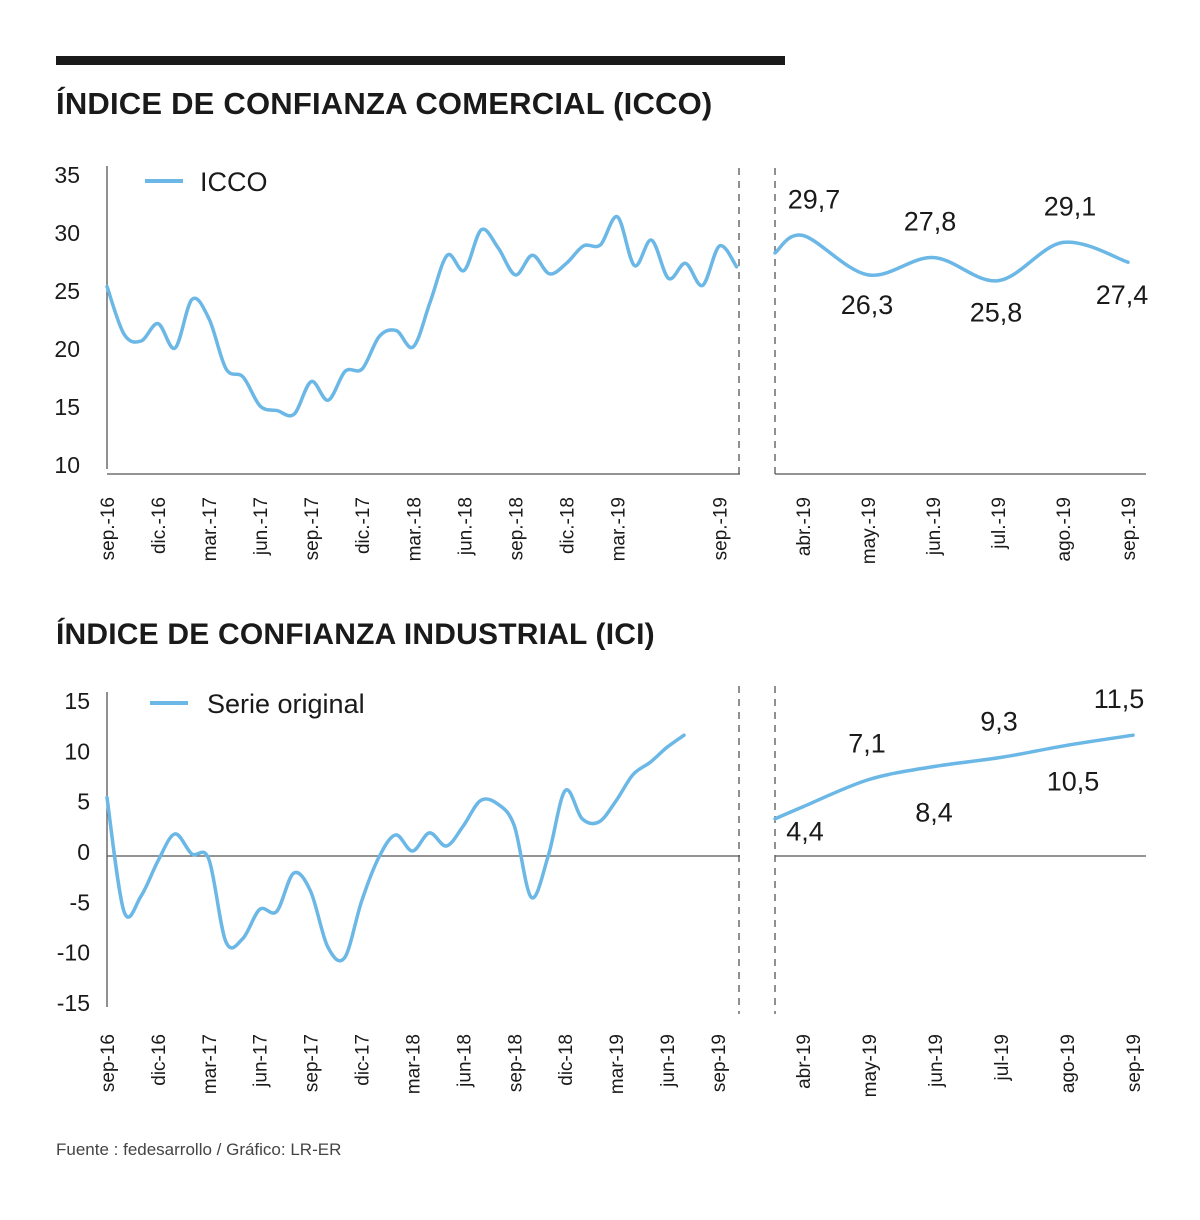  I want to click on ici-chart-title: ÍNDICE DE CONFIANZA INDUSTRIAL (ICI), so click(355, 634).